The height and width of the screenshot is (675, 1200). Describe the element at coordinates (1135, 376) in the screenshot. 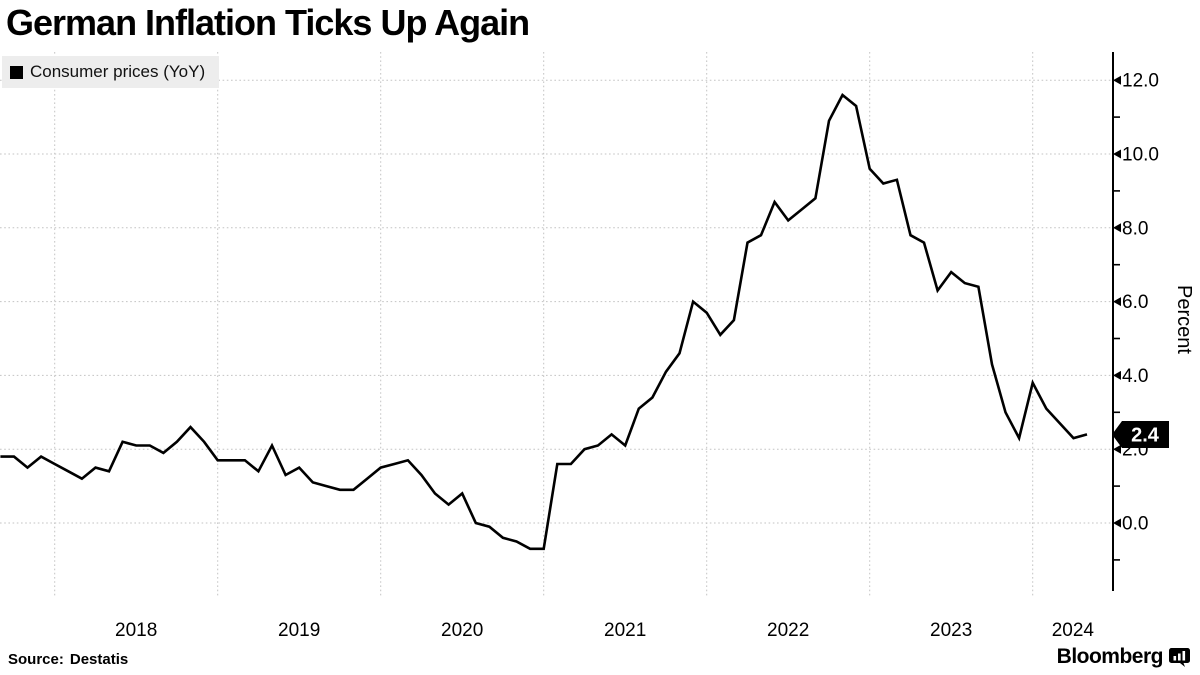

I see `y-tick-label: 4.0` at that location.